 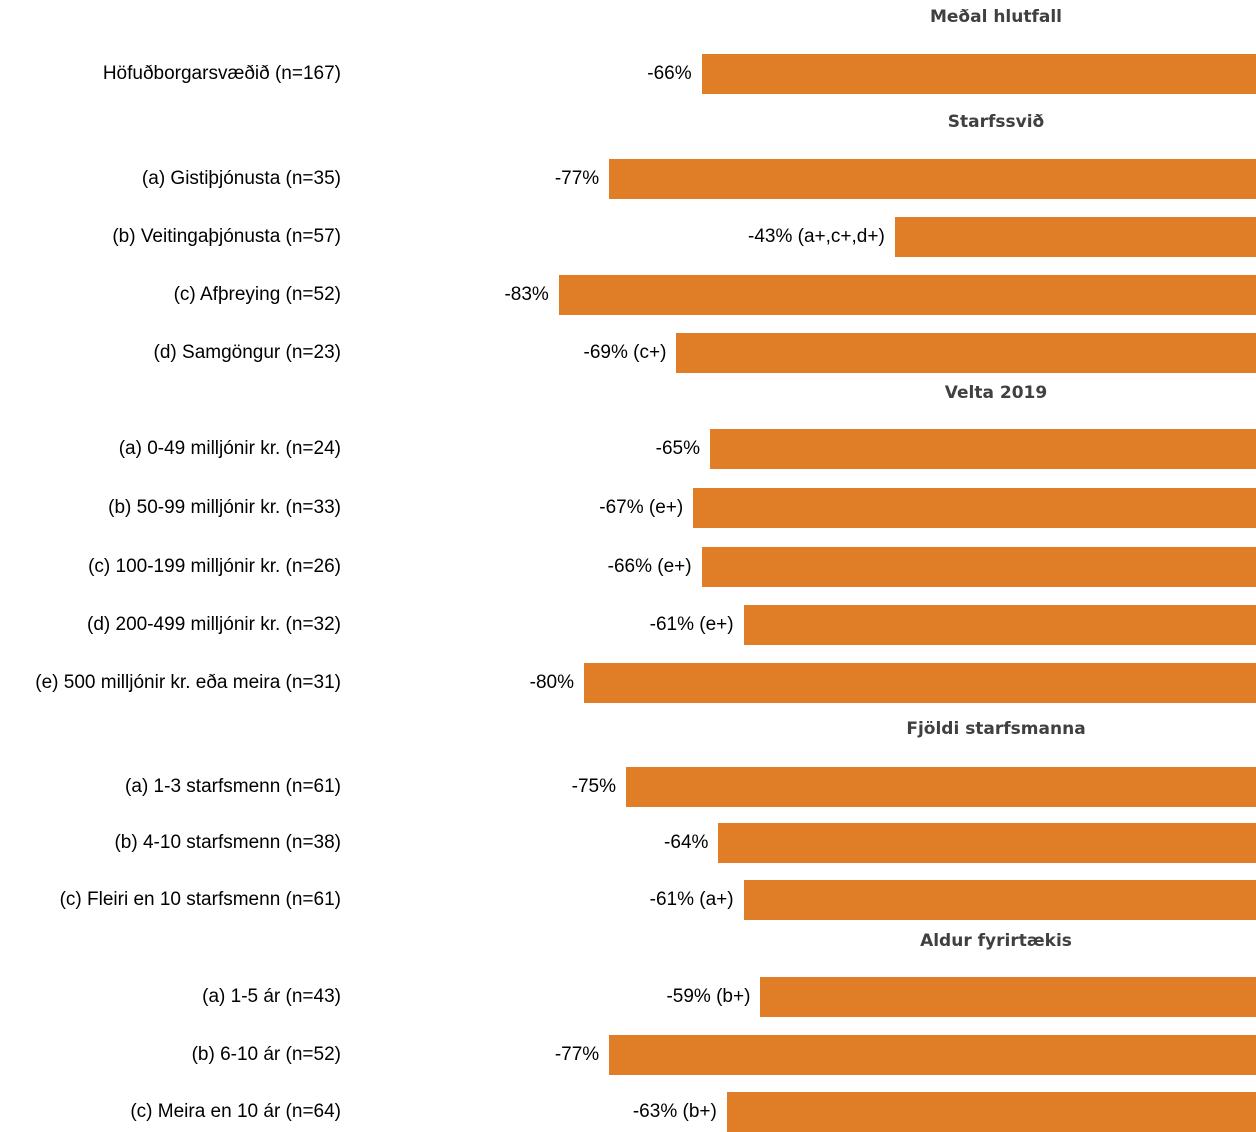 I want to click on category-label: (d) Samgöngur (n=23), so click(x=247, y=352).